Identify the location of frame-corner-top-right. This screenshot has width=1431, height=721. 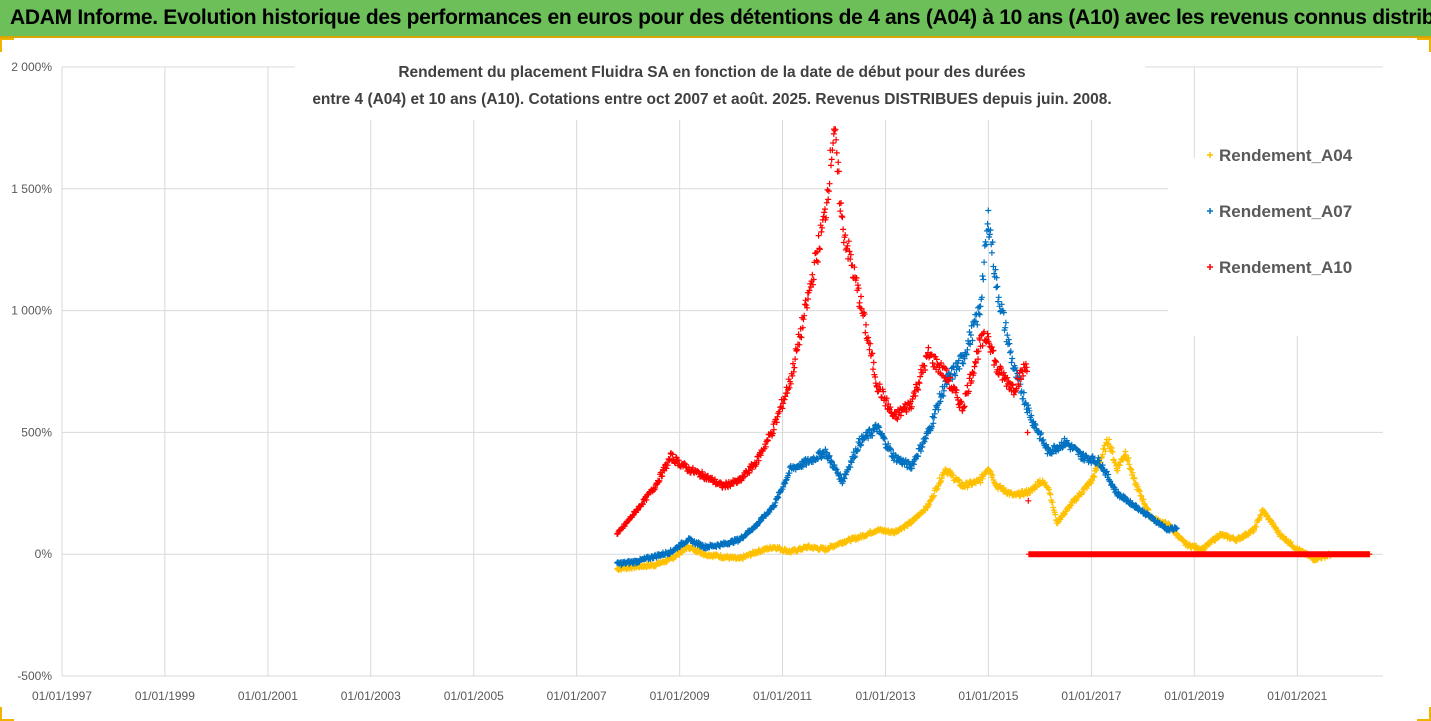
(1424, 45).